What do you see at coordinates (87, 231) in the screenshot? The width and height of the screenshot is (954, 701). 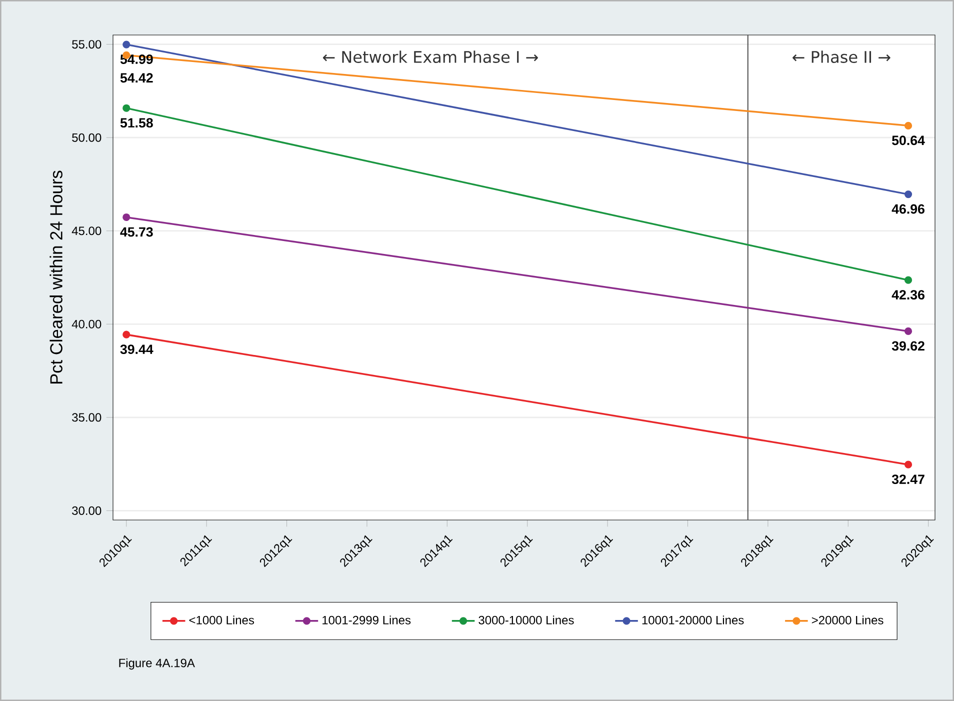 I see `y-tick-label: 45.00` at bounding box center [87, 231].